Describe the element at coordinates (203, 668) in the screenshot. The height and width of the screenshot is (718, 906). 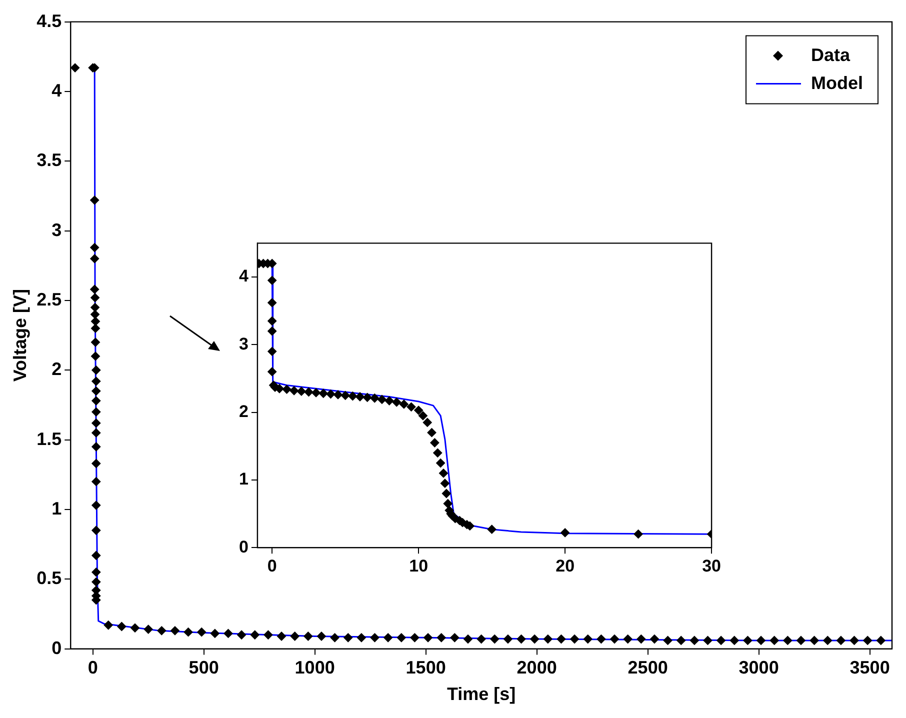
I see `x-tick-label: 500` at that location.